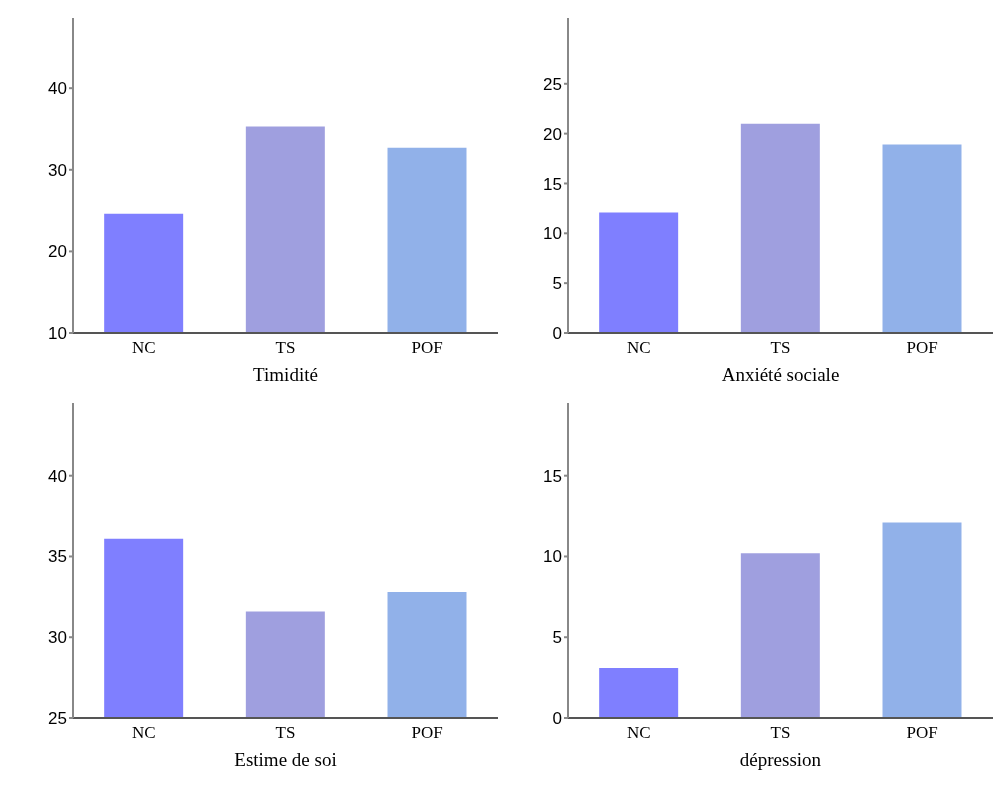 The height and width of the screenshot is (794, 1005). What do you see at coordinates (780, 374) in the screenshot?
I see `x-axis-title: Anxiété sociale` at bounding box center [780, 374].